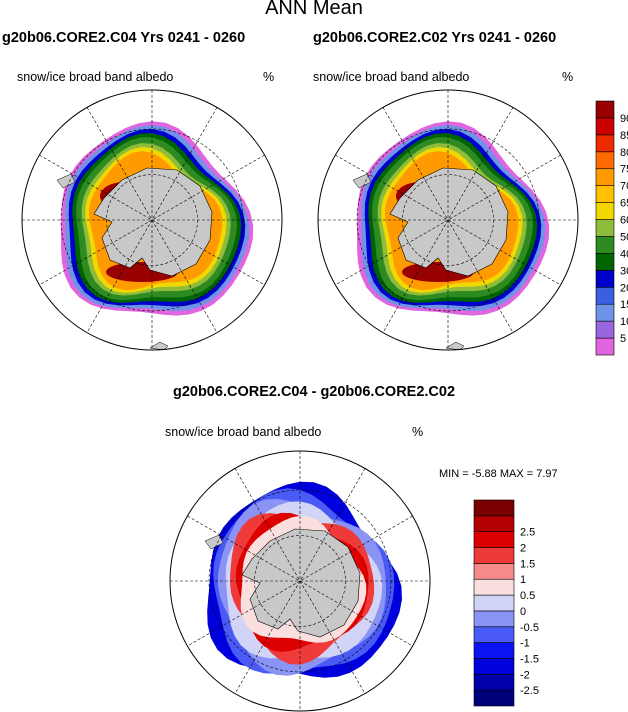 The width and height of the screenshot is (628, 712). I want to click on right-units-label: %, so click(568, 77).